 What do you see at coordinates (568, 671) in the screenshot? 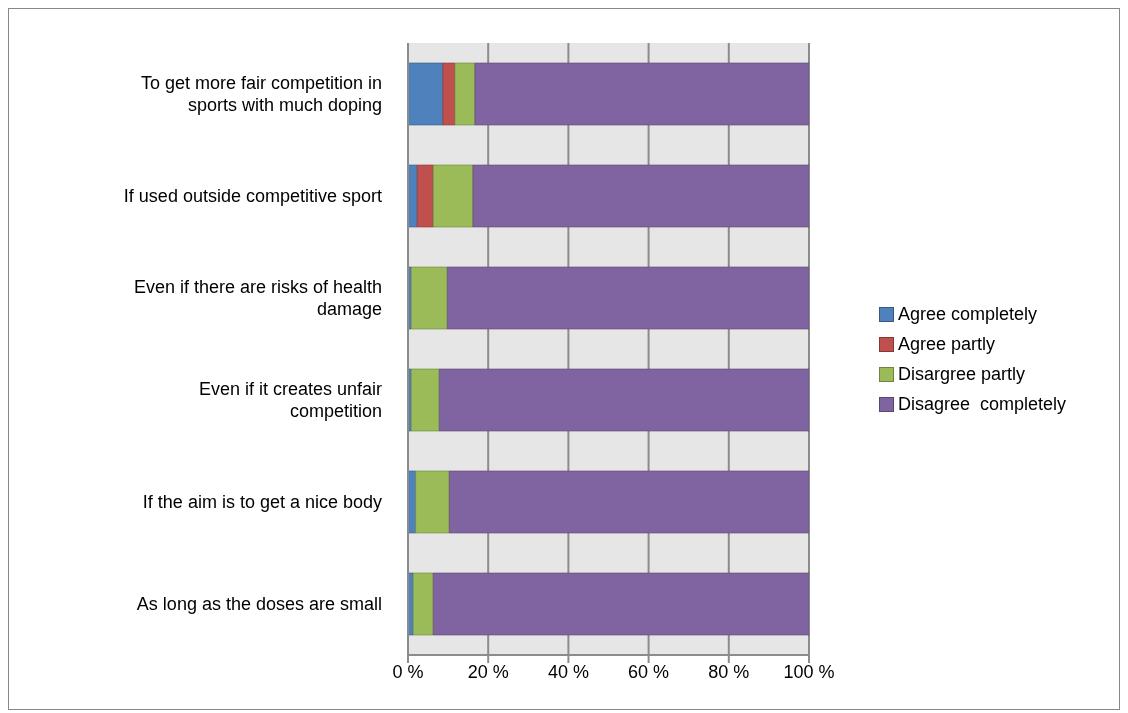
I see `x-tick-label: 40 %` at bounding box center [568, 671].